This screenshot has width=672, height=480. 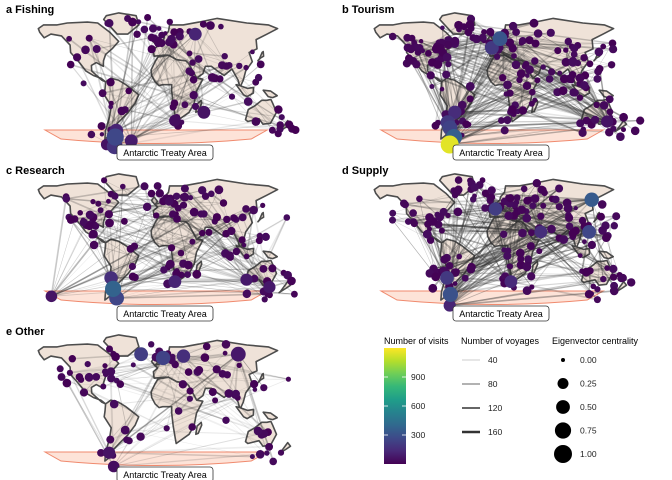 I want to click on panel-b: b Tourism Antarctic Treaty Area, so click(x=493, y=82).